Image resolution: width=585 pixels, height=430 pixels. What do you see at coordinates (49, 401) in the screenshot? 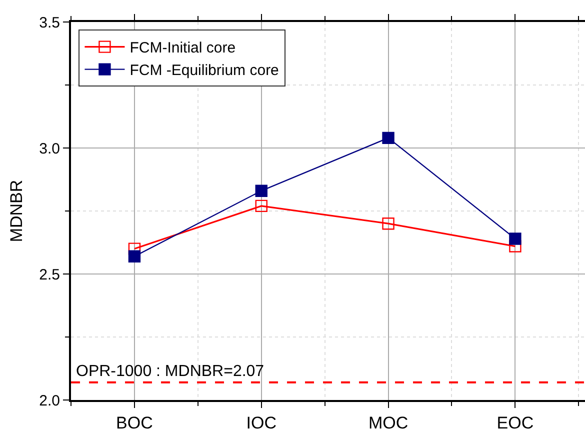
I see `y-tick-label: 2.0` at bounding box center [49, 401].